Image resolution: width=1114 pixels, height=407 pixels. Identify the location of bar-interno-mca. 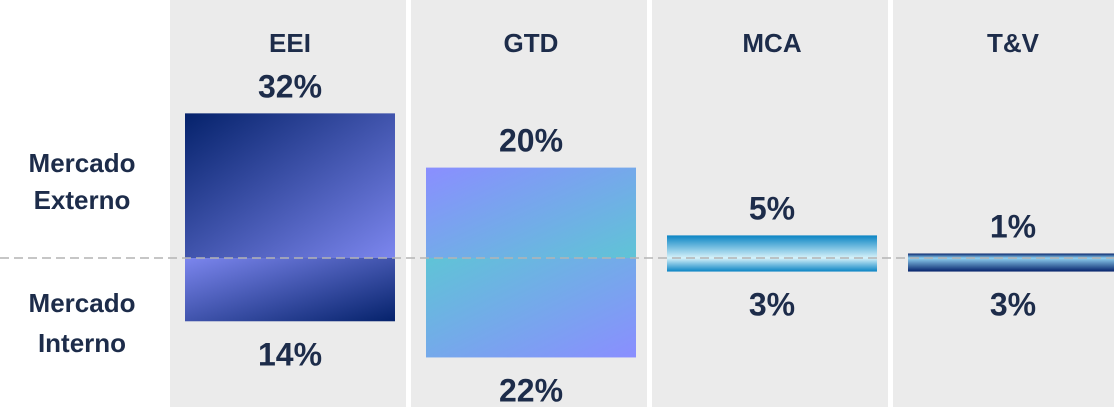
(772, 265).